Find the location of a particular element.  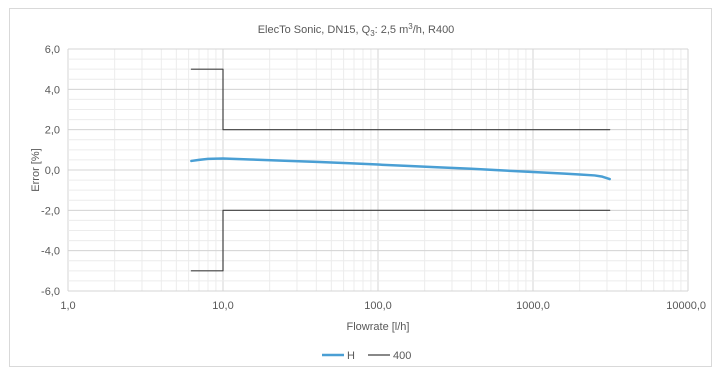

y-tick-label: 2,0 is located at coordinates (52, 131).